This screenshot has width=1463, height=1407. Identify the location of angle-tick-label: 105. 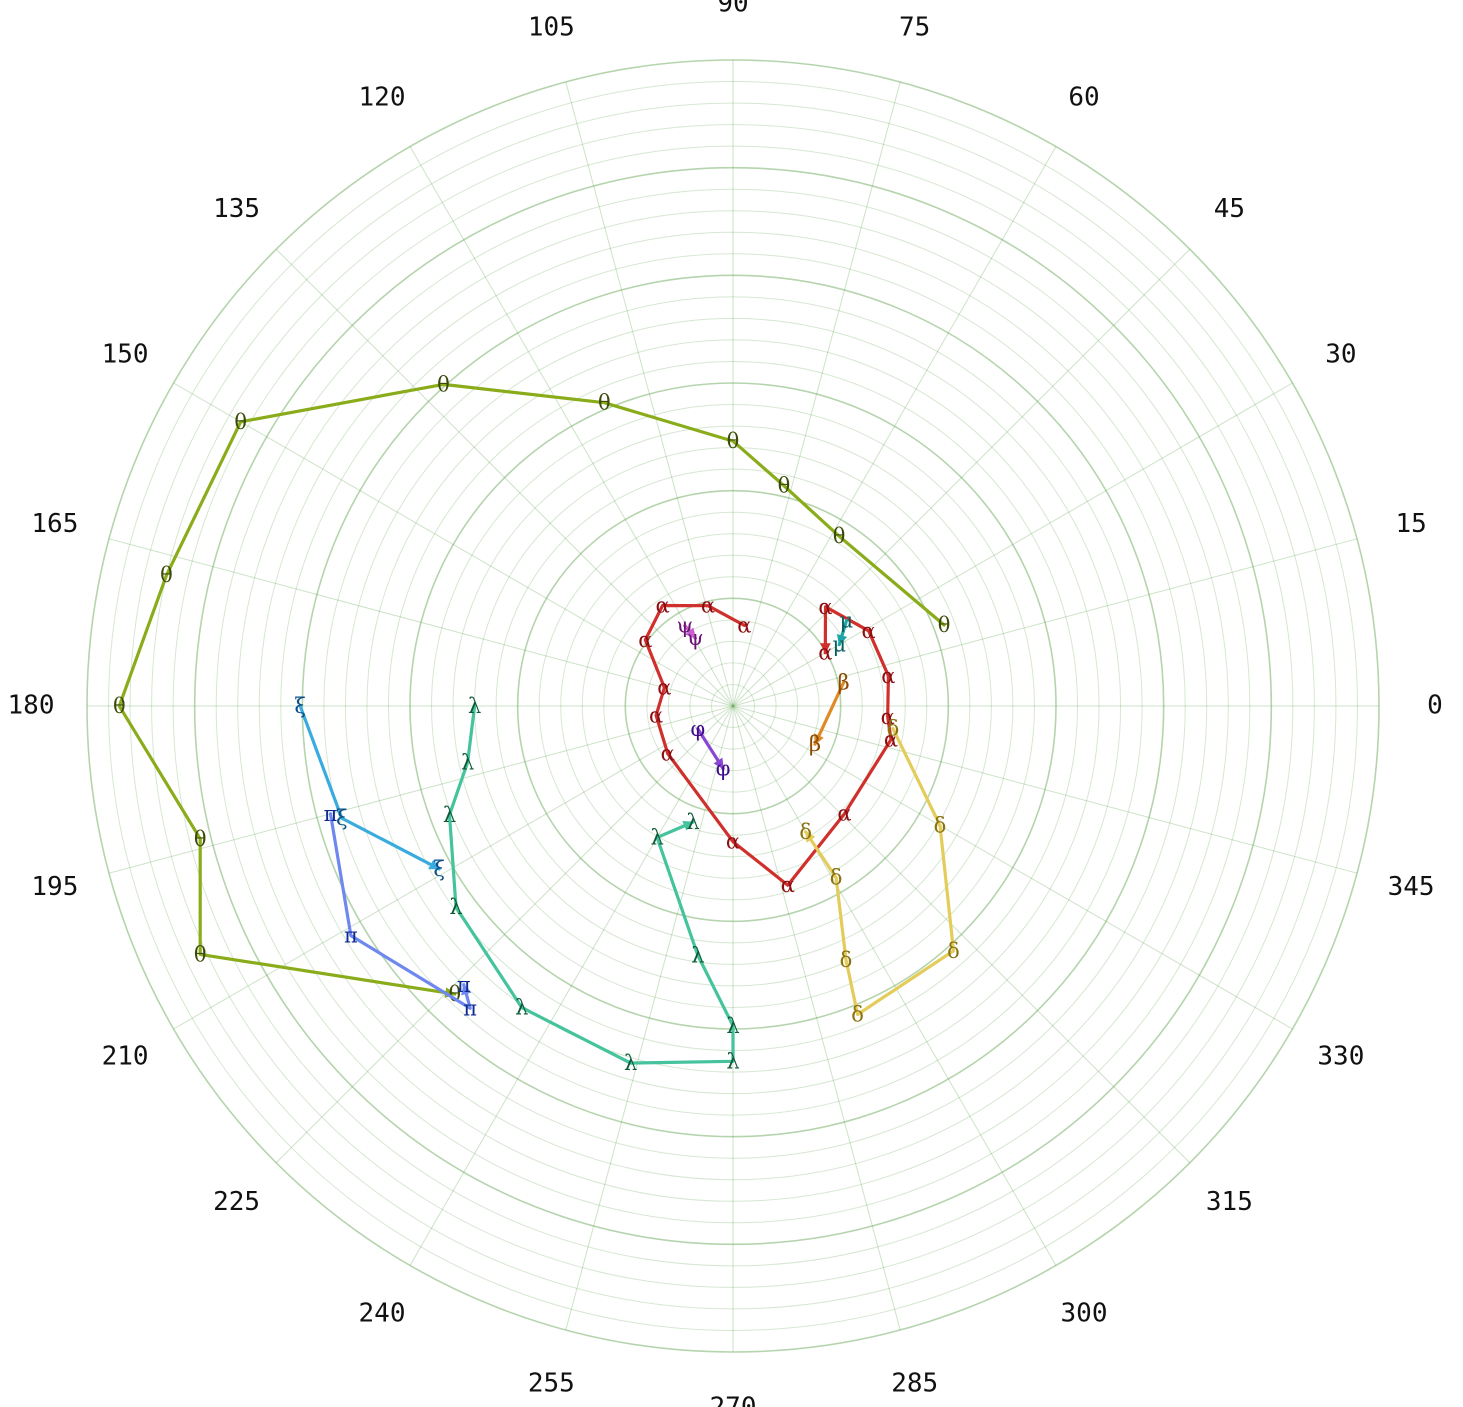
(551, 27).